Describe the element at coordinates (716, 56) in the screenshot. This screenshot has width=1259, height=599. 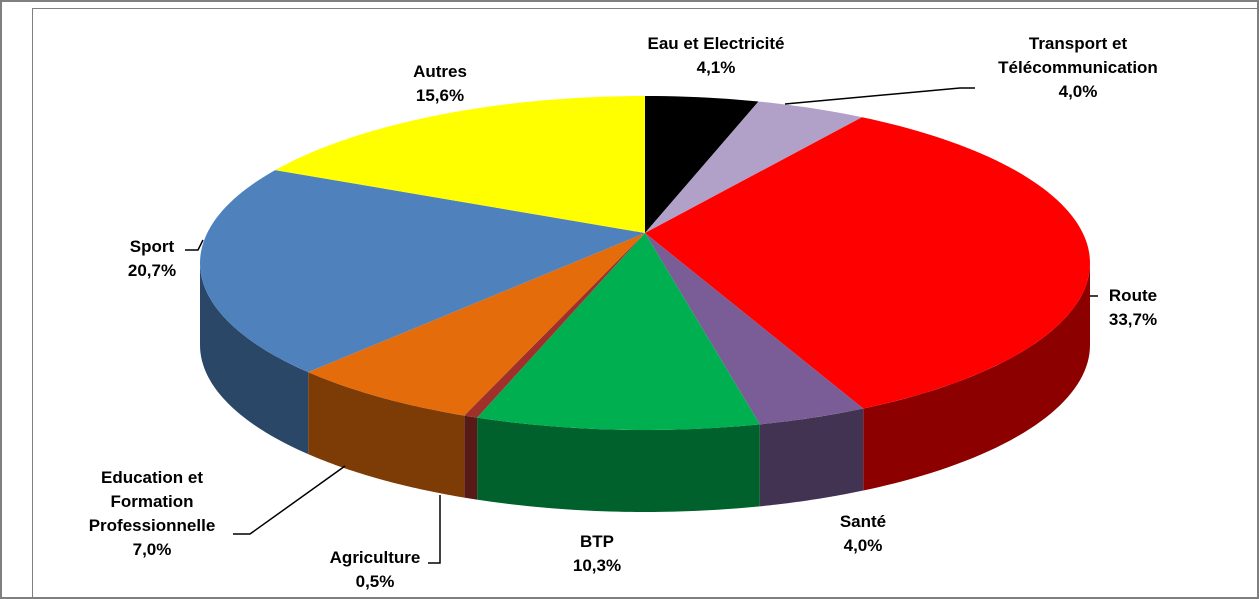
I see `data-label: Eau et Electricité 4,1%` at that location.